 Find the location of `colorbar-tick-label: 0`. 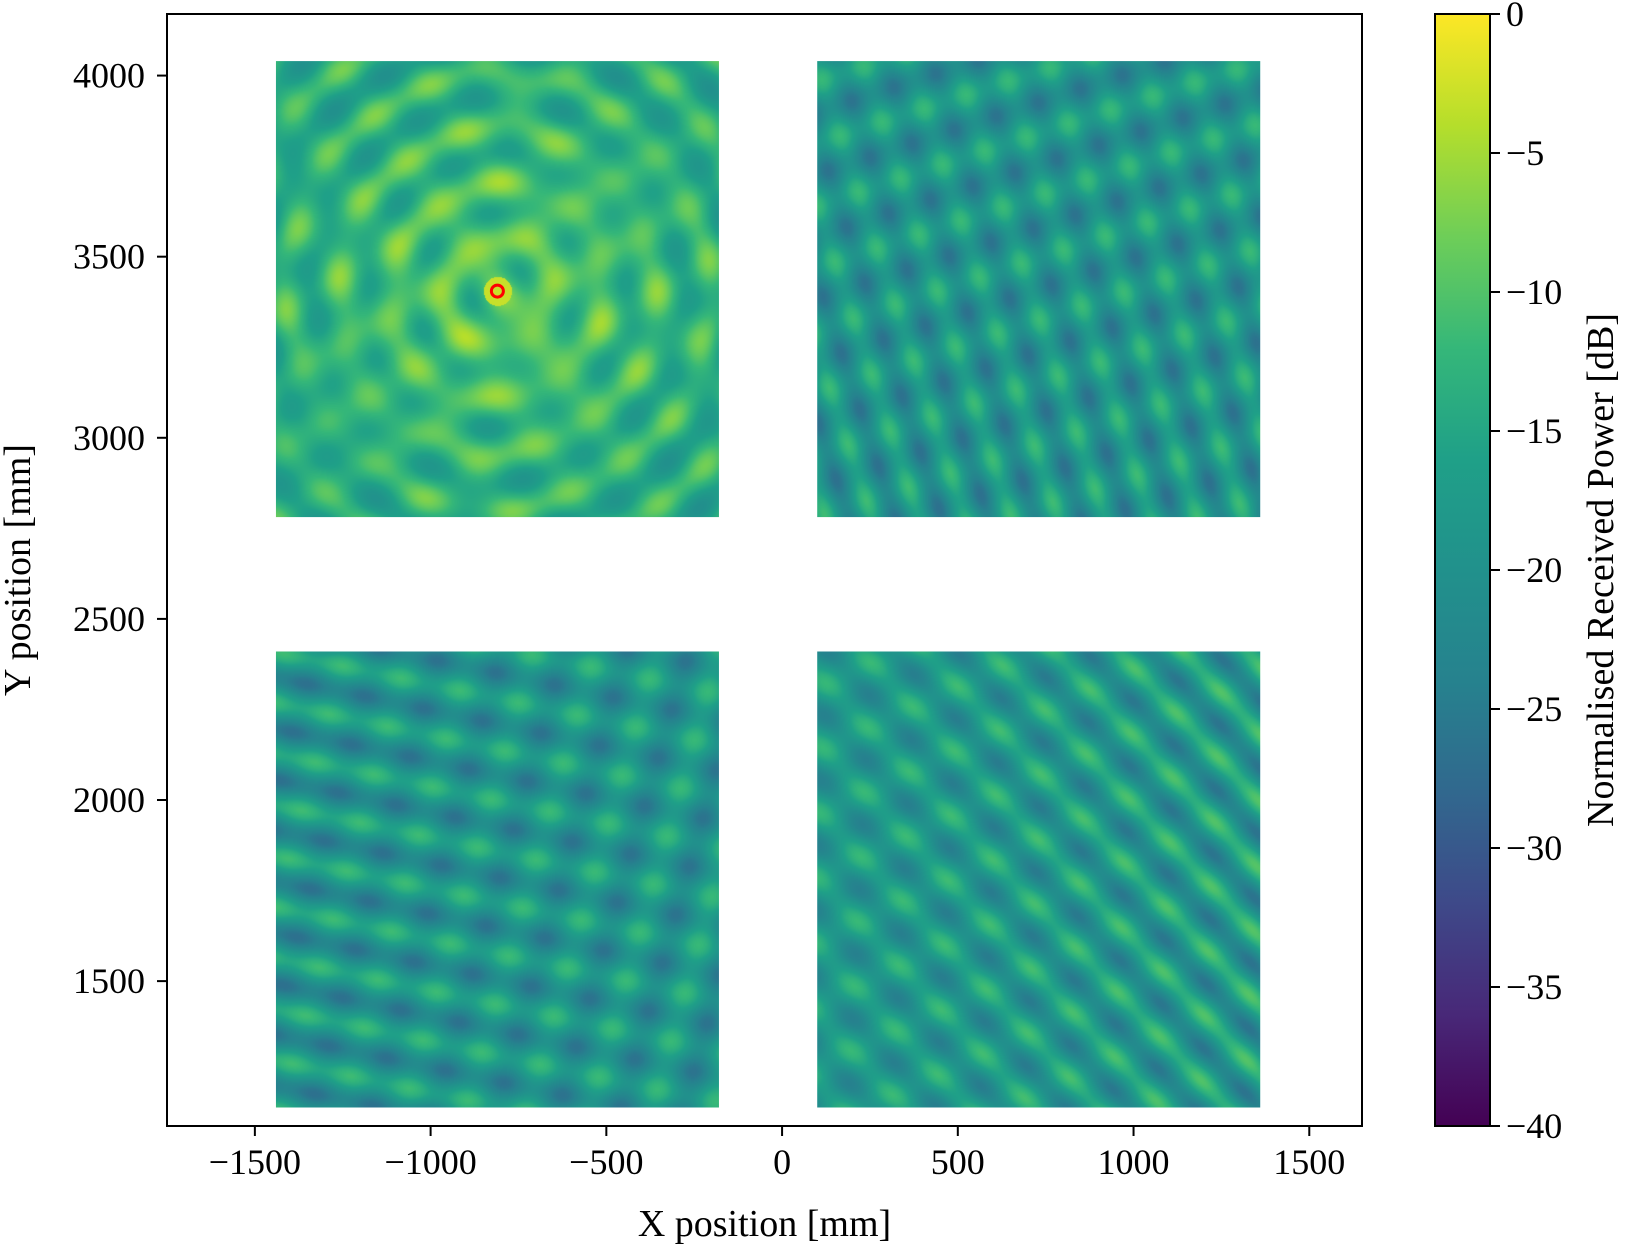

colorbar-tick-label: 0 is located at coordinates (1515, 17).